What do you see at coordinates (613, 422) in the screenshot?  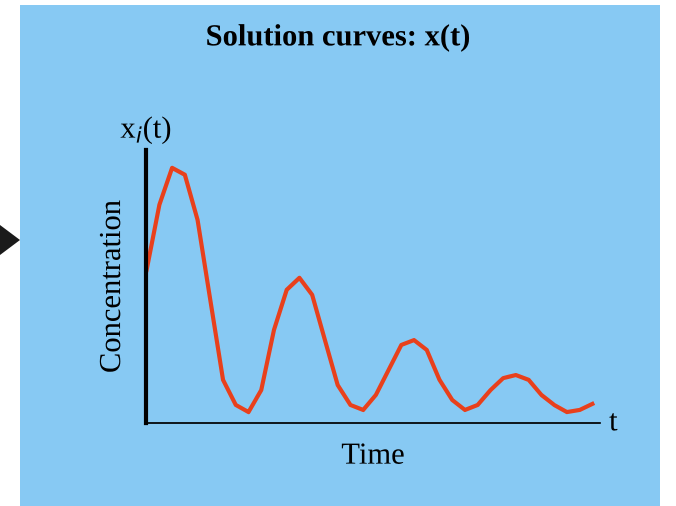 I see `text: t` at bounding box center [613, 422].